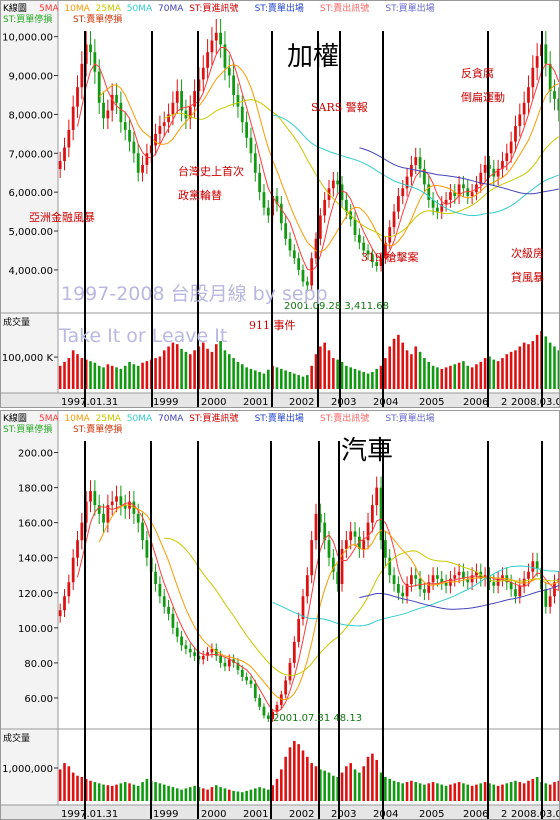  I want to click on legend-item: ST:賣出訊號, so click(344, 8).